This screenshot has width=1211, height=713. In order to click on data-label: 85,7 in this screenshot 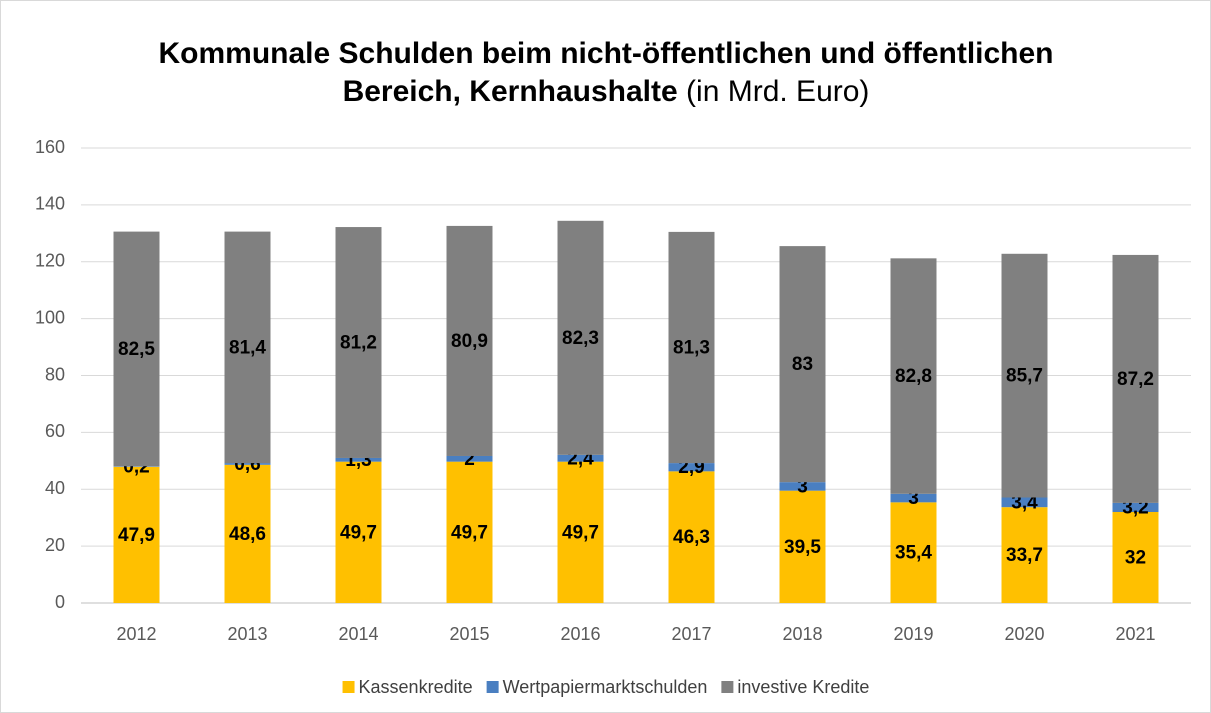, I will do `click(1024, 376)`.